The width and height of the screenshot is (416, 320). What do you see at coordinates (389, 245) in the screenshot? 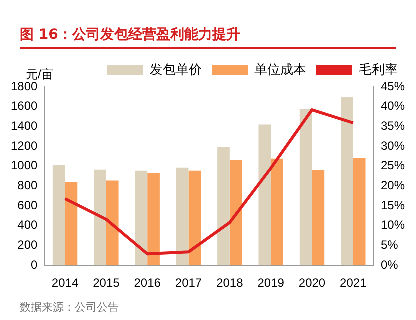
I see `y2-tick-label: 5%` at bounding box center [389, 245].